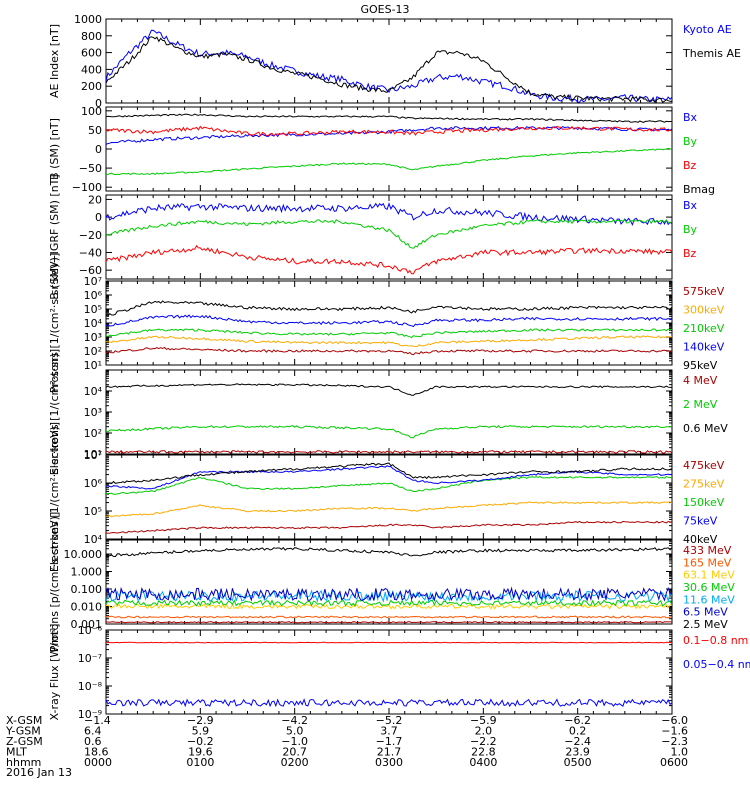 The width and height of the screenshot is (750, 804). I want to click on x-row-value: 0200, so click(295, 762).